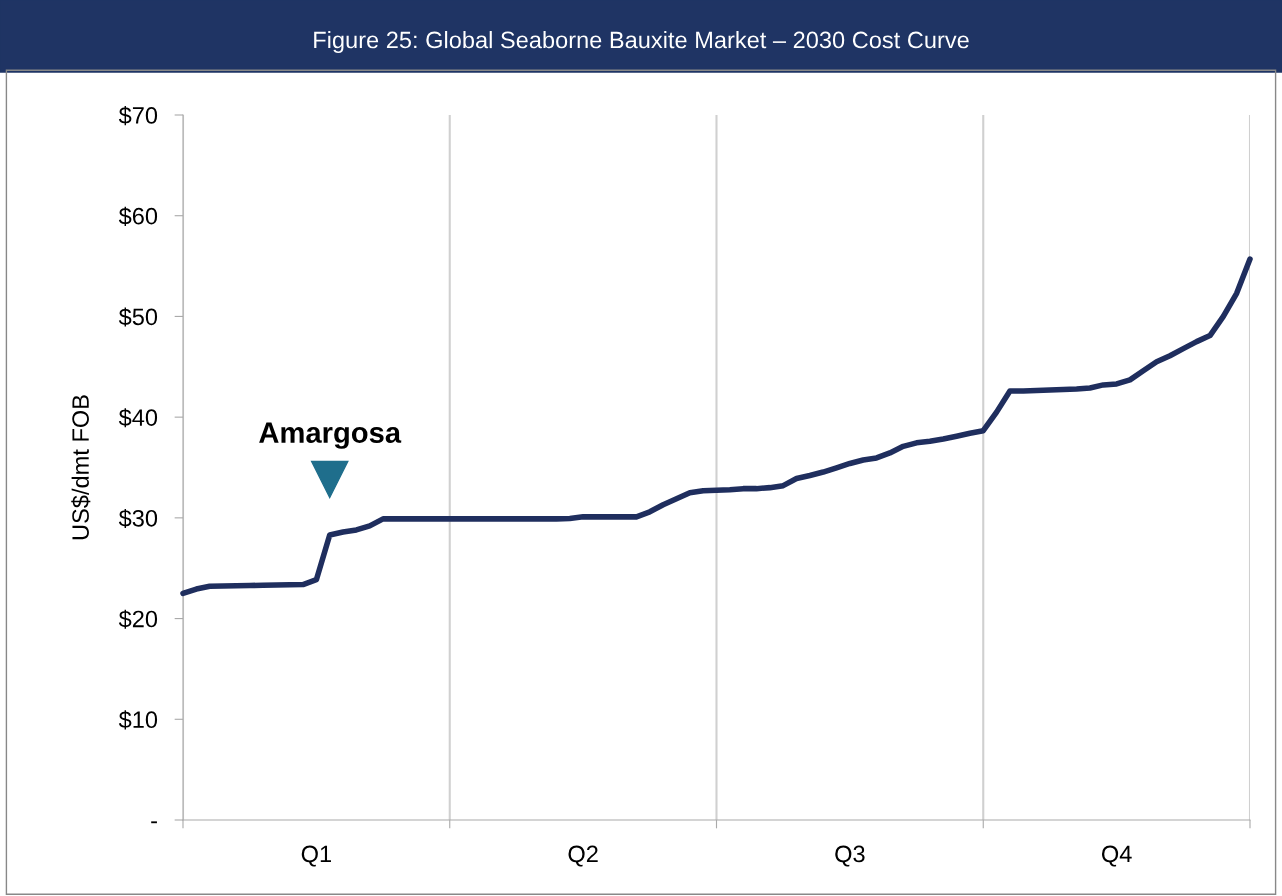 The height and width of the screenshot is (896, 1282). What do you see at coordinates (1117, 856) in the screenshot?
I see `x-tick-label: Q4` at bounding box center [1117, 856].